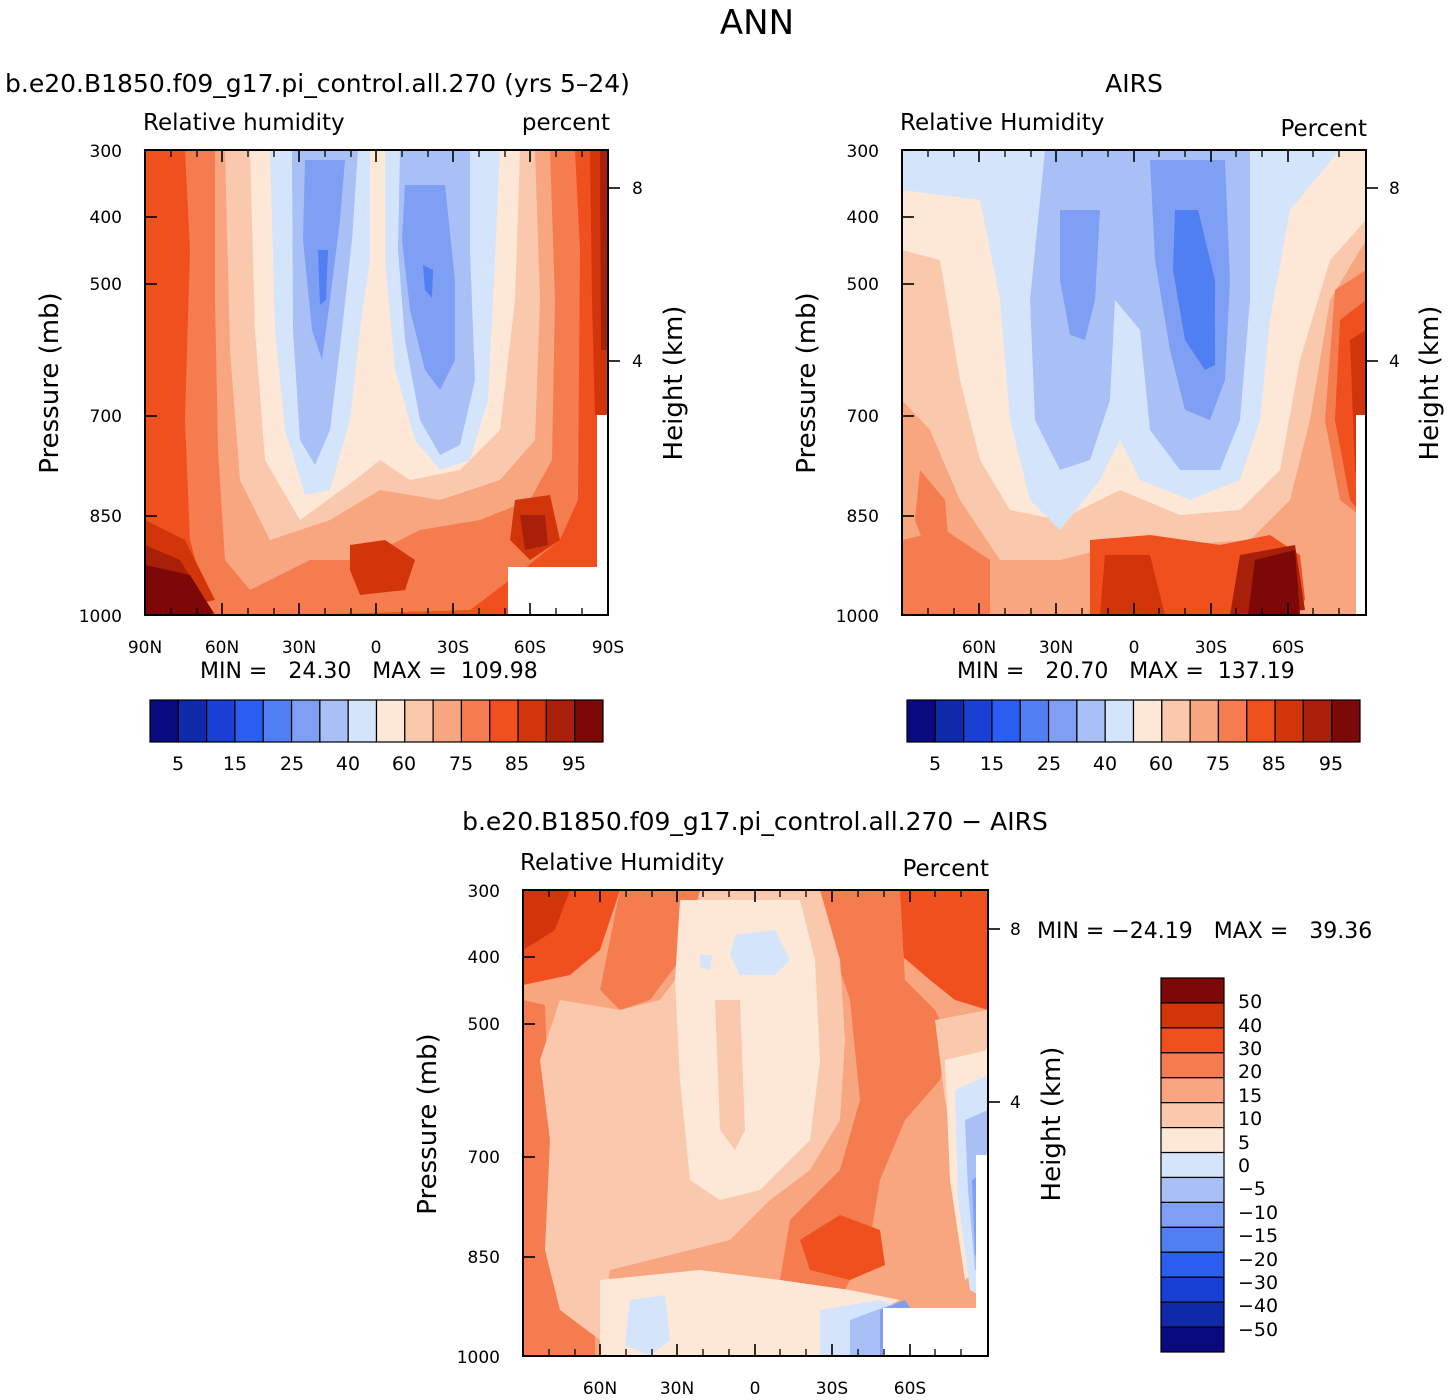 Image resolution: width=1450 pixels, height=1400 pixels. Describe the element at coordinates (1250, 1119) in the screenshot. I see `colorbar-label: 10` at that location.